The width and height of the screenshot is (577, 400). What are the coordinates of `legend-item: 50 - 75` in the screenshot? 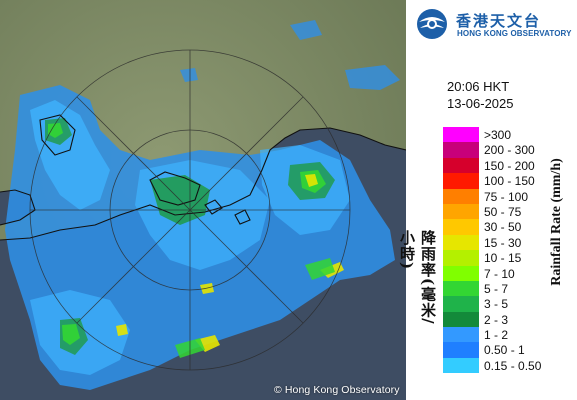 It's located at (507, 211).